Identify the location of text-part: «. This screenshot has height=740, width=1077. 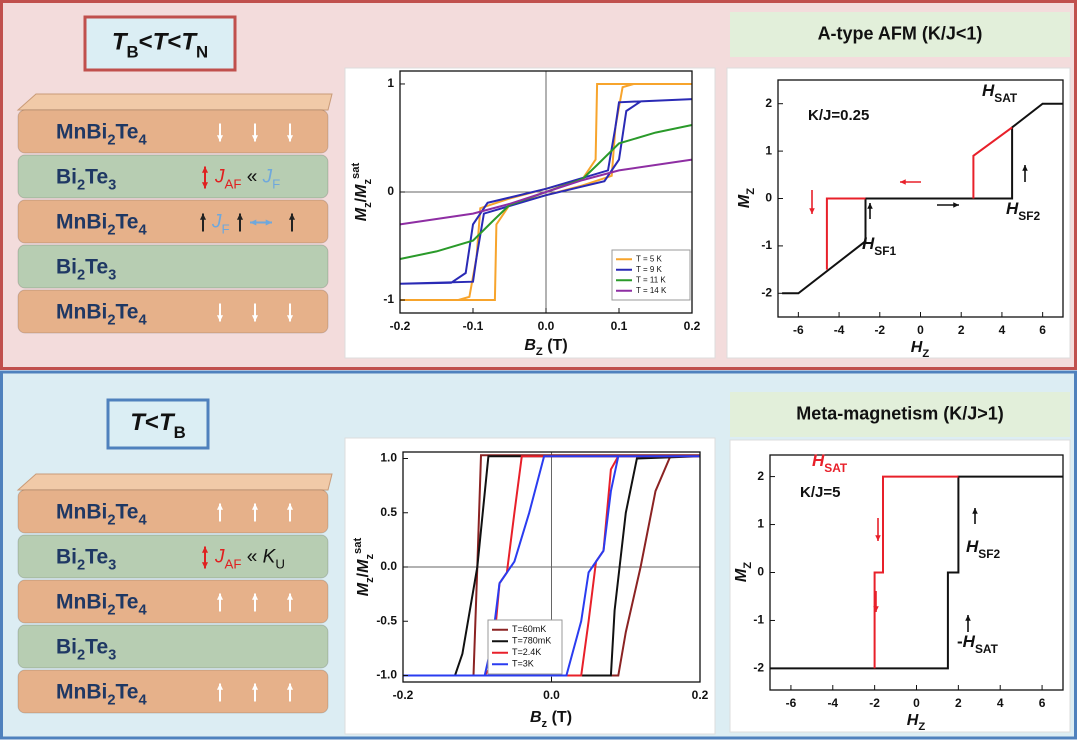
(252, 557).